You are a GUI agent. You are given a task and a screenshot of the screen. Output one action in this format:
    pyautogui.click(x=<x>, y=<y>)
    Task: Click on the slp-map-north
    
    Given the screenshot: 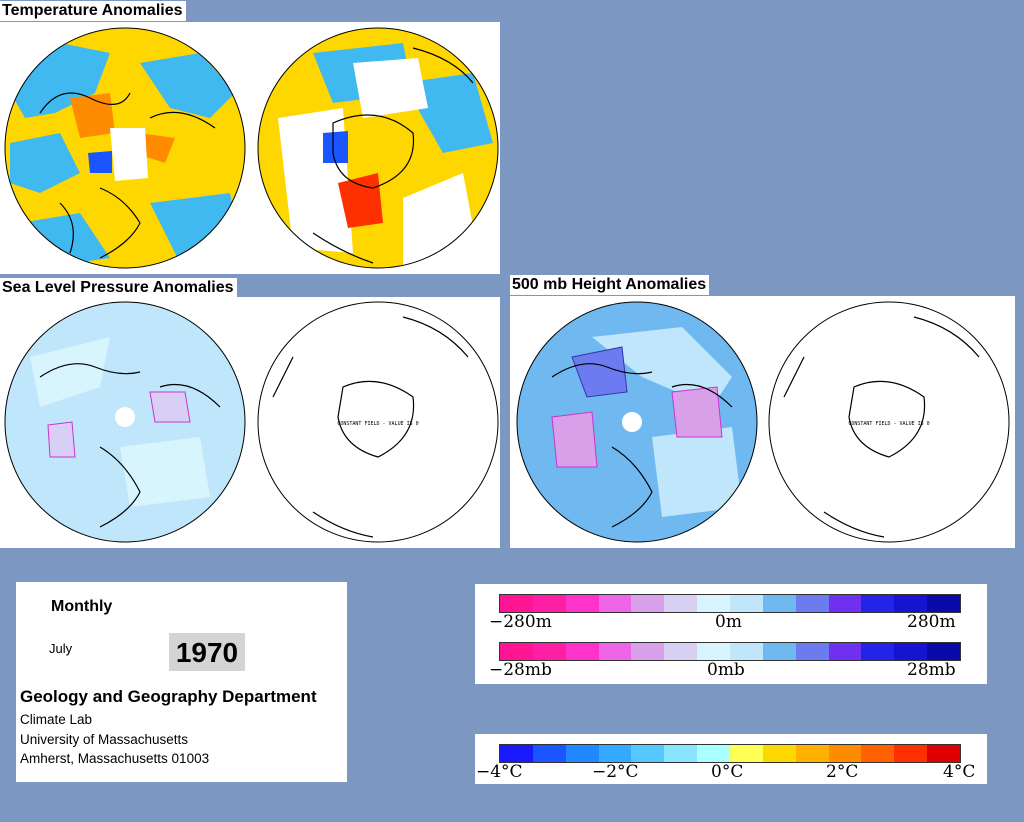 What is the action you would take?
    pyautogui.click(x=125, y=422)
    